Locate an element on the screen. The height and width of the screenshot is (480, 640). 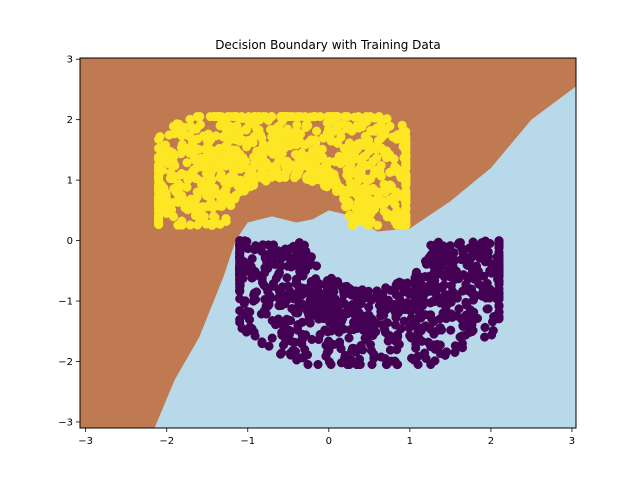
y-axis: 3 2 1 0 −1 −2 −3 is located at coordinates (69, 241).